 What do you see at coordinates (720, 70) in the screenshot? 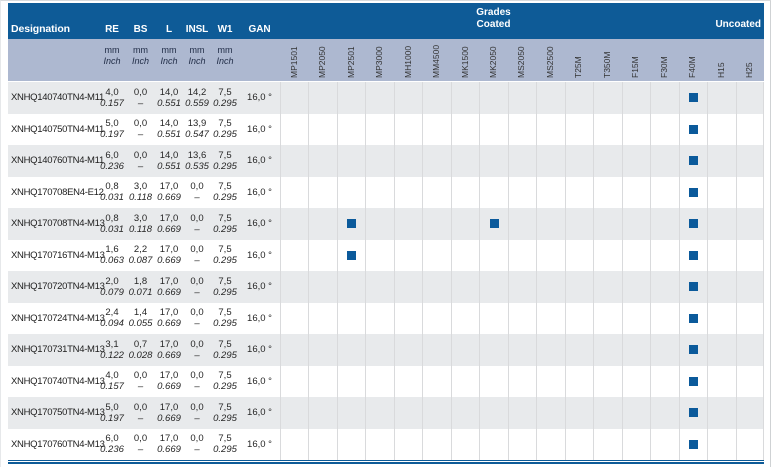
I see `grade-label: H15` at bounding box center [720, 70].